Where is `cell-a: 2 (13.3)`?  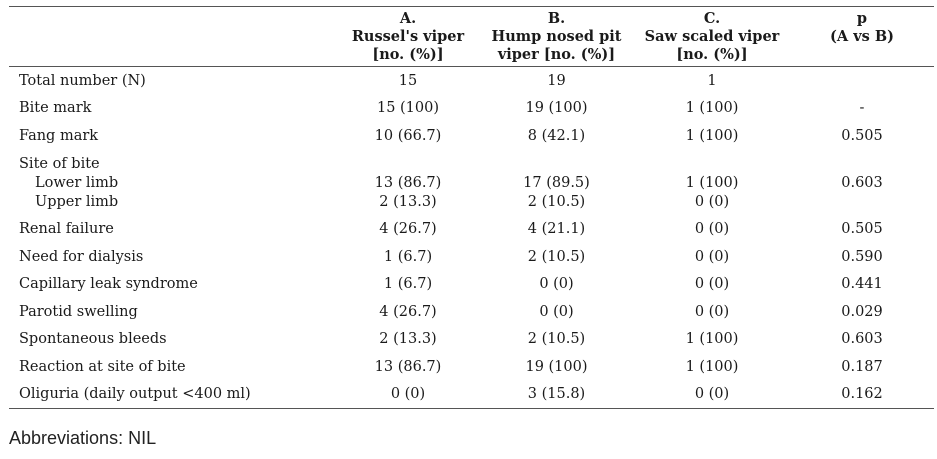 cell-a: 2 (13.3) is located at coordinates (408, 339).